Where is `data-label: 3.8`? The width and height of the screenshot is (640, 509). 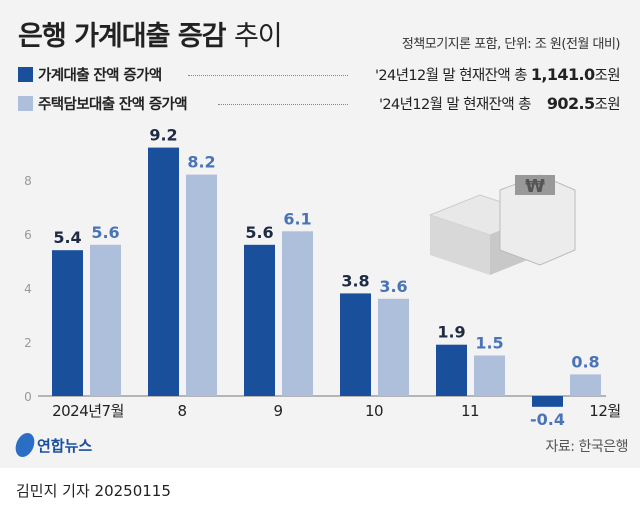 data-label: 3.8 is located at coordinates (355, 280).